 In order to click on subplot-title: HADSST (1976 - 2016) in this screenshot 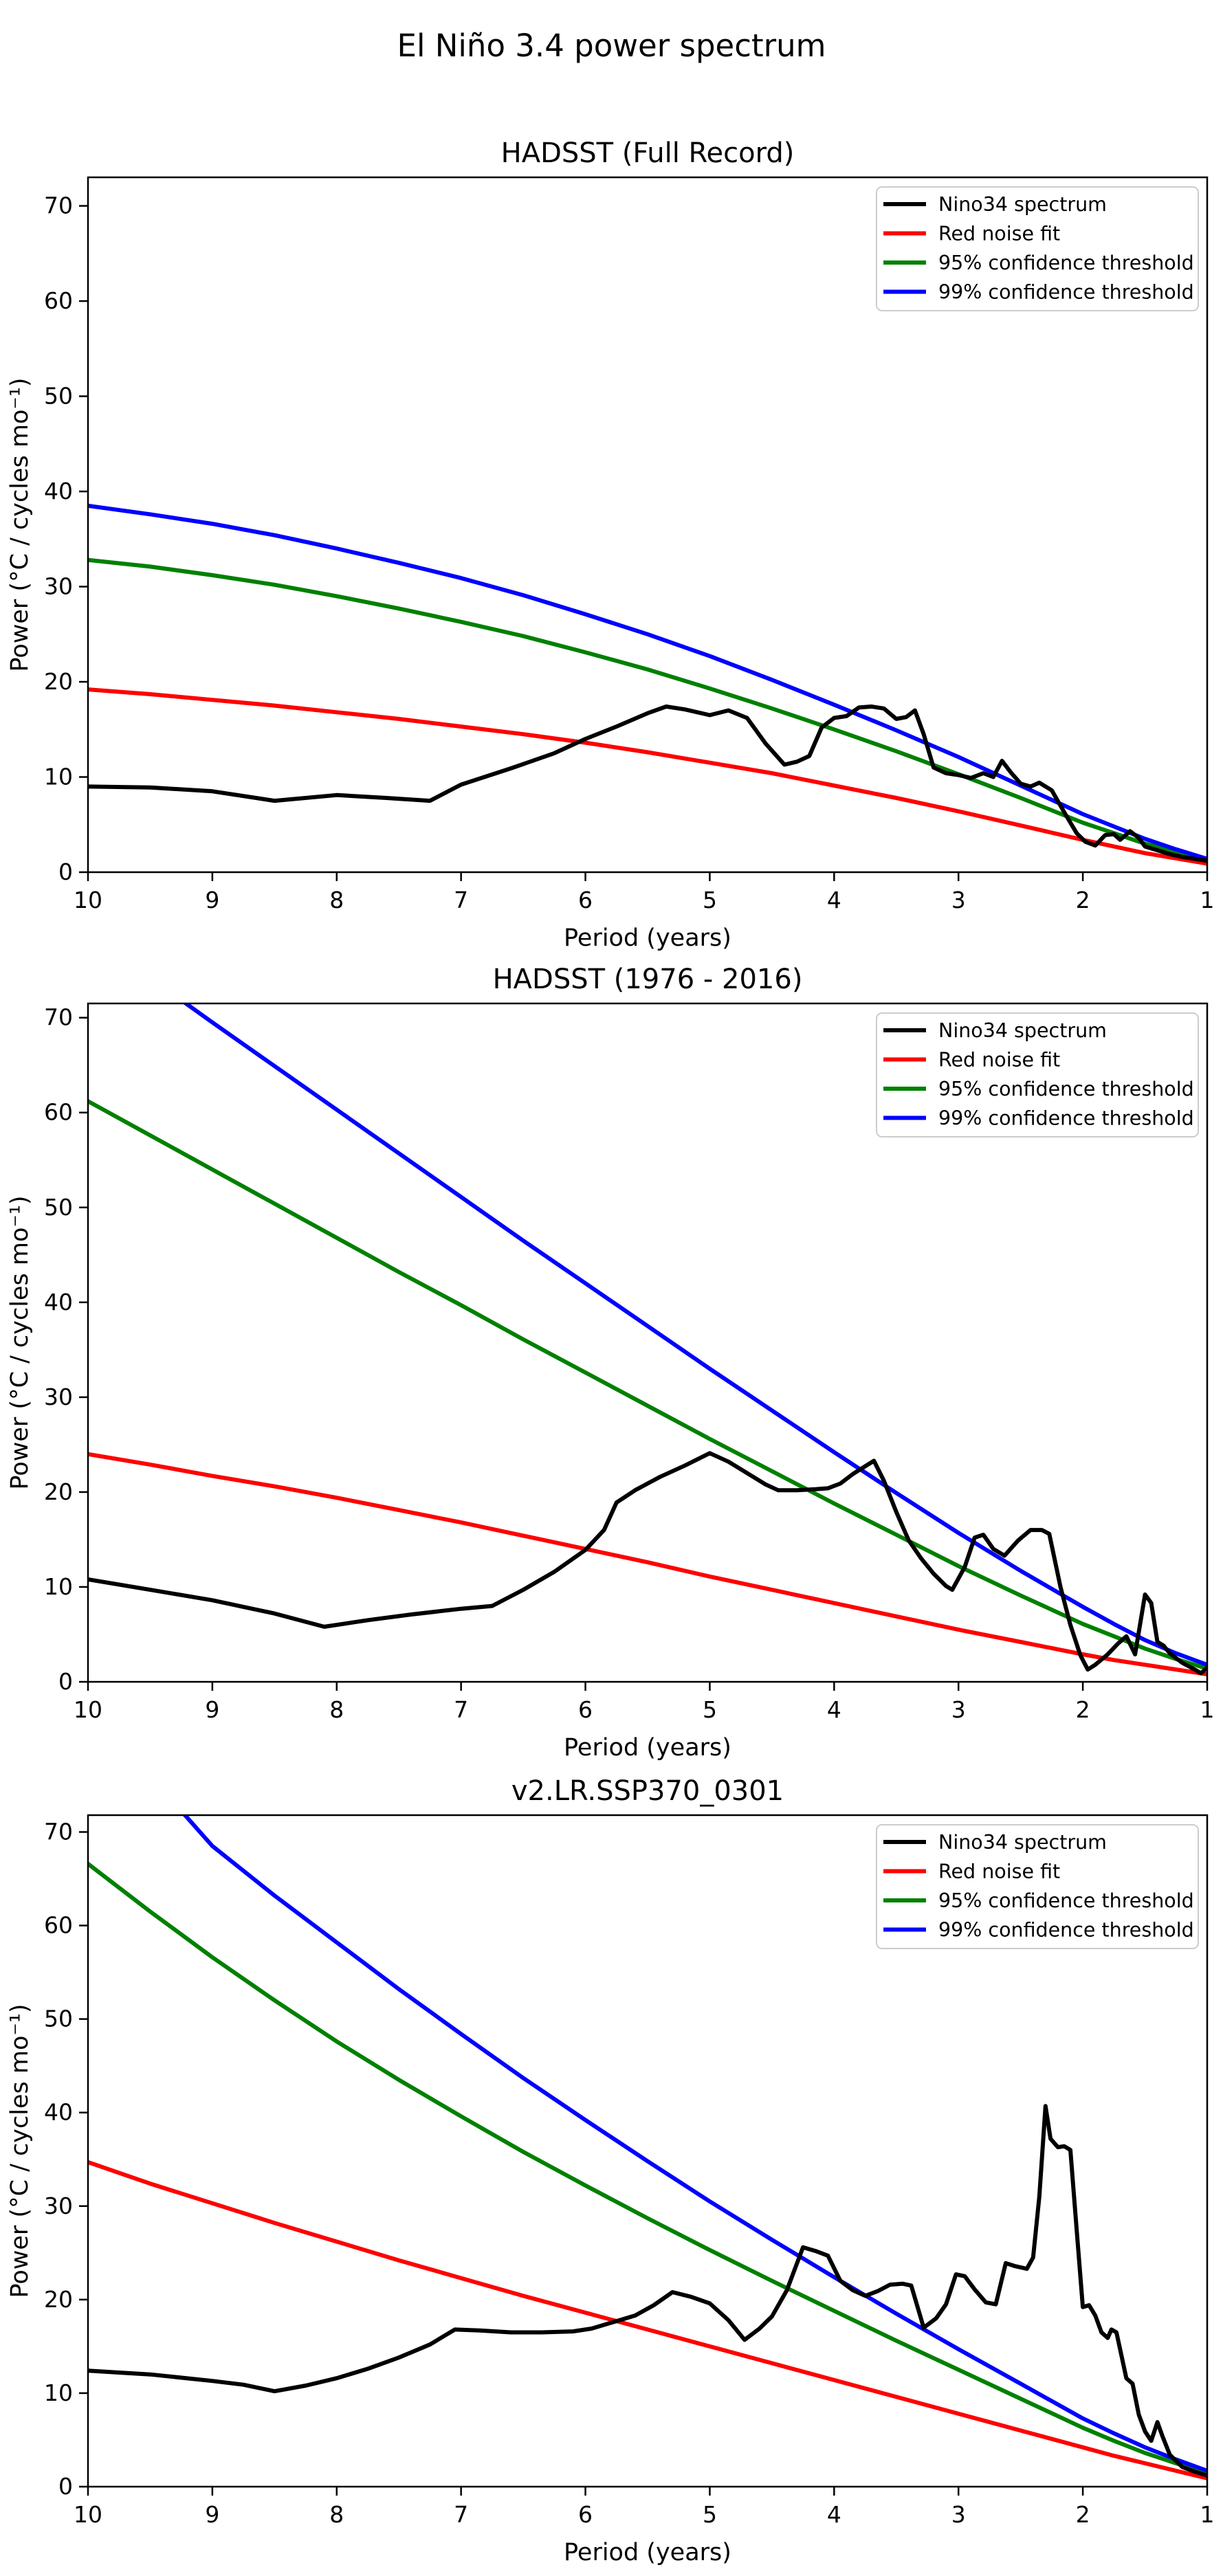, I will do `click(648, 979)`.